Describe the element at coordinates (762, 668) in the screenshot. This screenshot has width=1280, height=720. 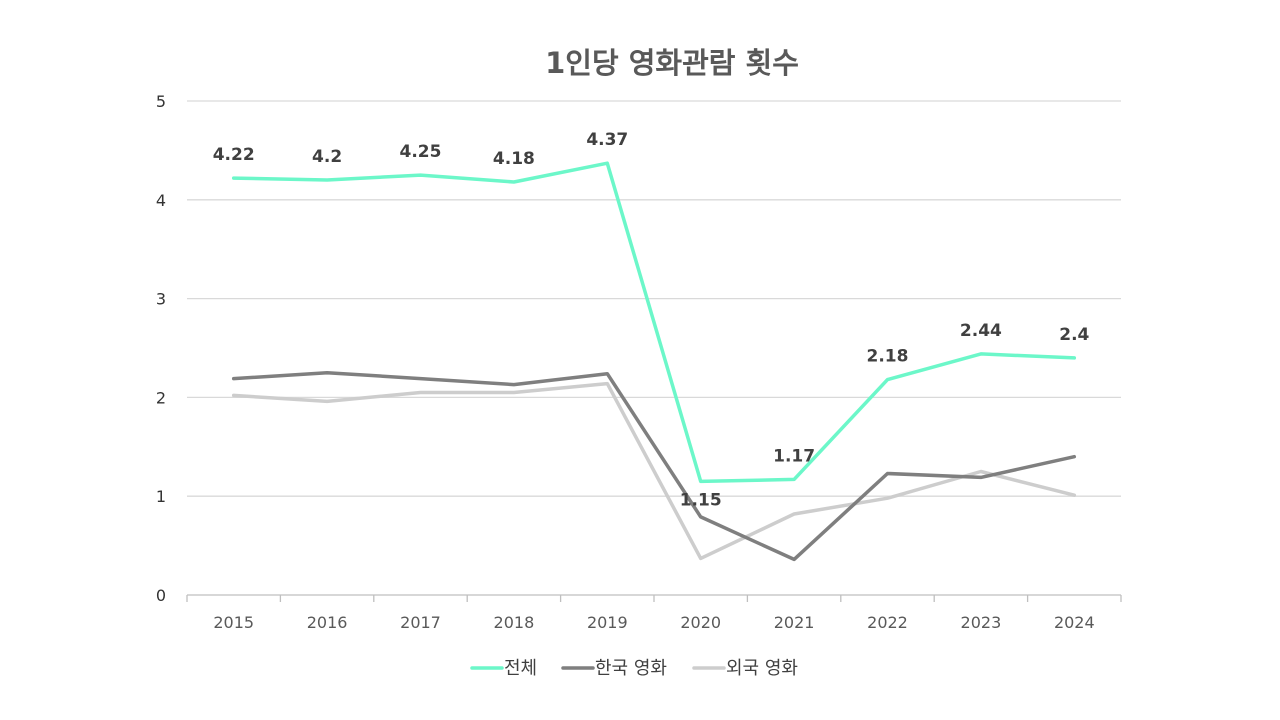
I see `legend-label: 외국 영화` at that location.